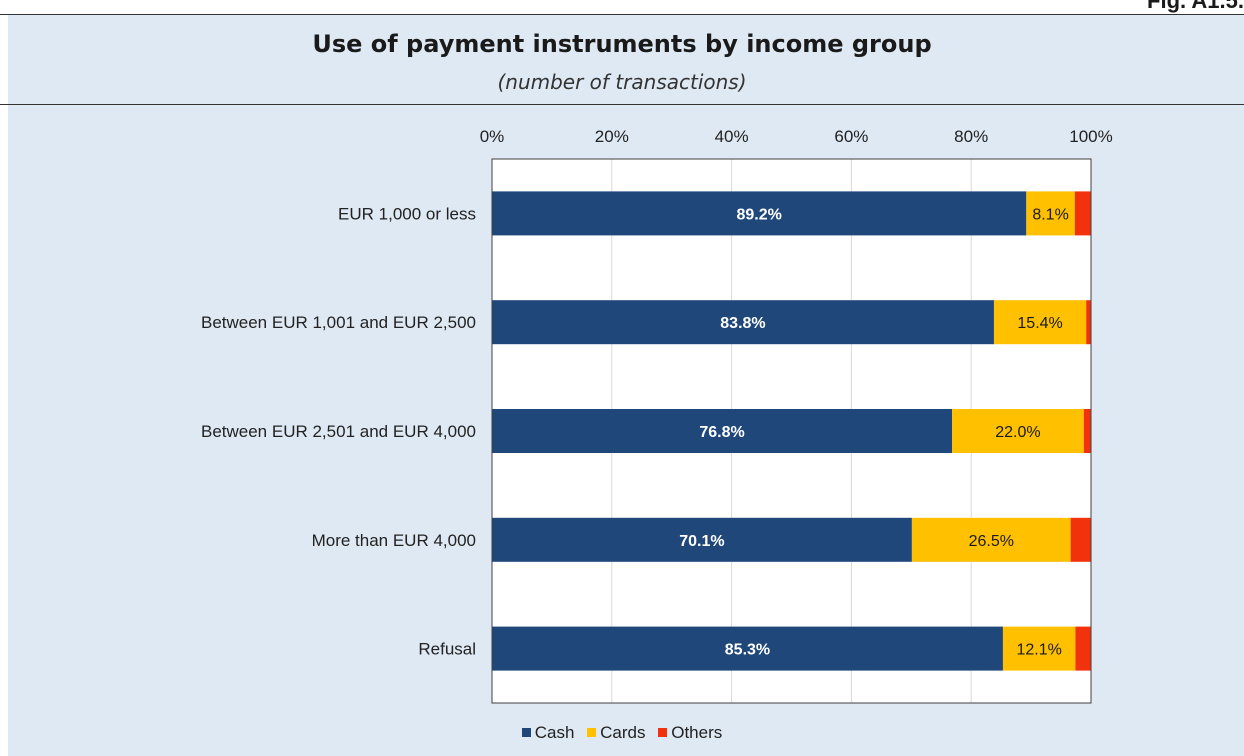 Image resolution: width=1244 pixels, height=756 pixels. I want to click on legend-label-cards: Cards, so click(623, 732).